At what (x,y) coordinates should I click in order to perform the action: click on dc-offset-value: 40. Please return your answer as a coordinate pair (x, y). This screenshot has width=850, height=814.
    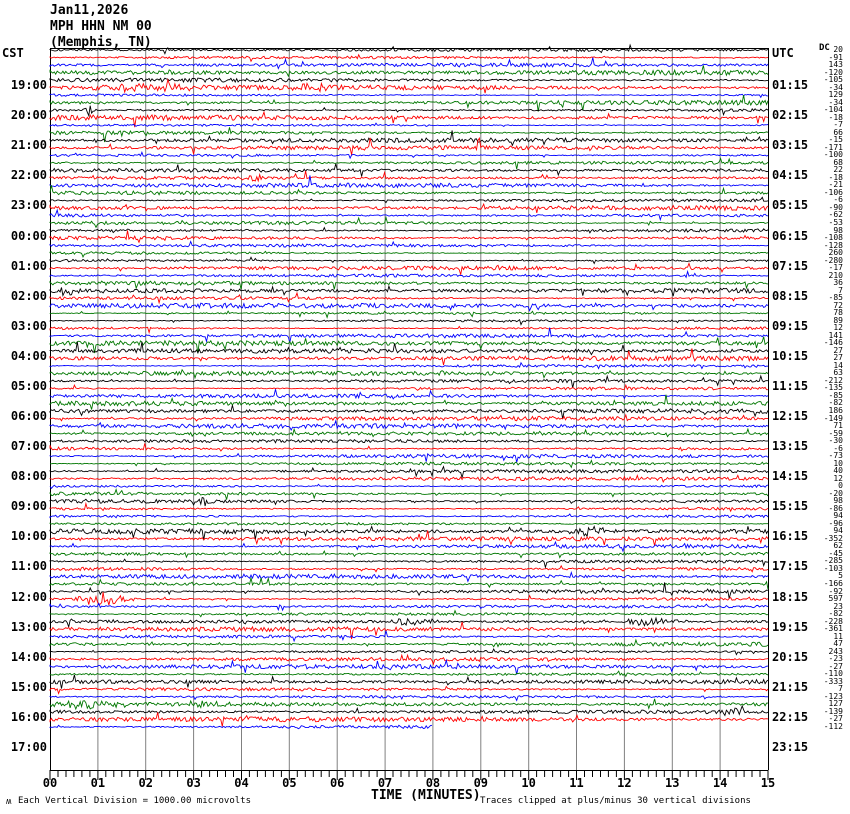
    Looking at the image, I should click on (838, 471).